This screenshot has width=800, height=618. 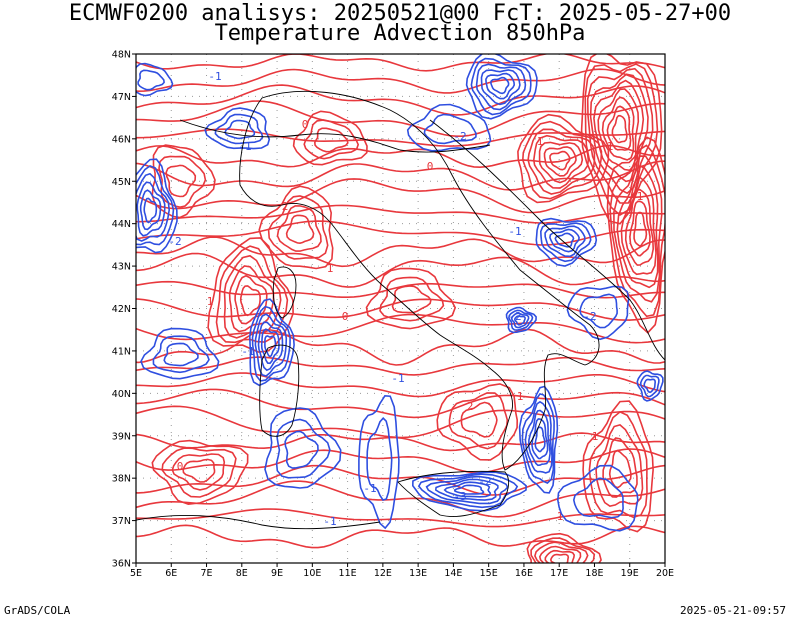 I want to click on lon-tick-label: 8E, so click(x=242, y=573).